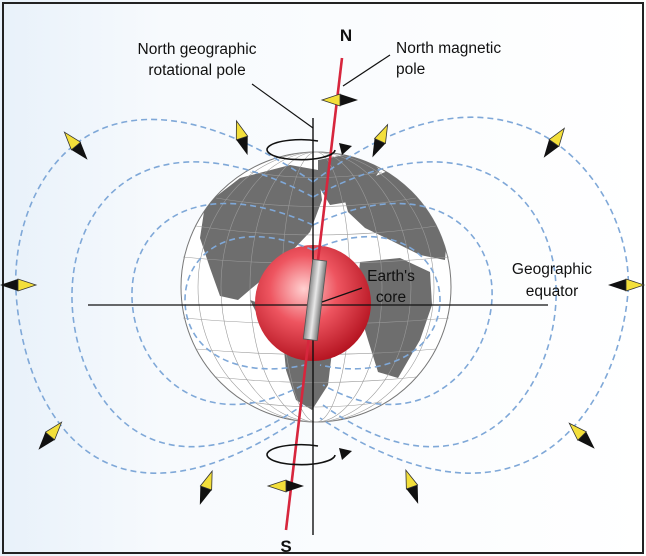 Image resolution: width=646 pixels, height=556 pixels. What do you see at coordinates (391, 276) in the screenshot?
I see `core-label: Earth's` at bounding box center [391, 276].